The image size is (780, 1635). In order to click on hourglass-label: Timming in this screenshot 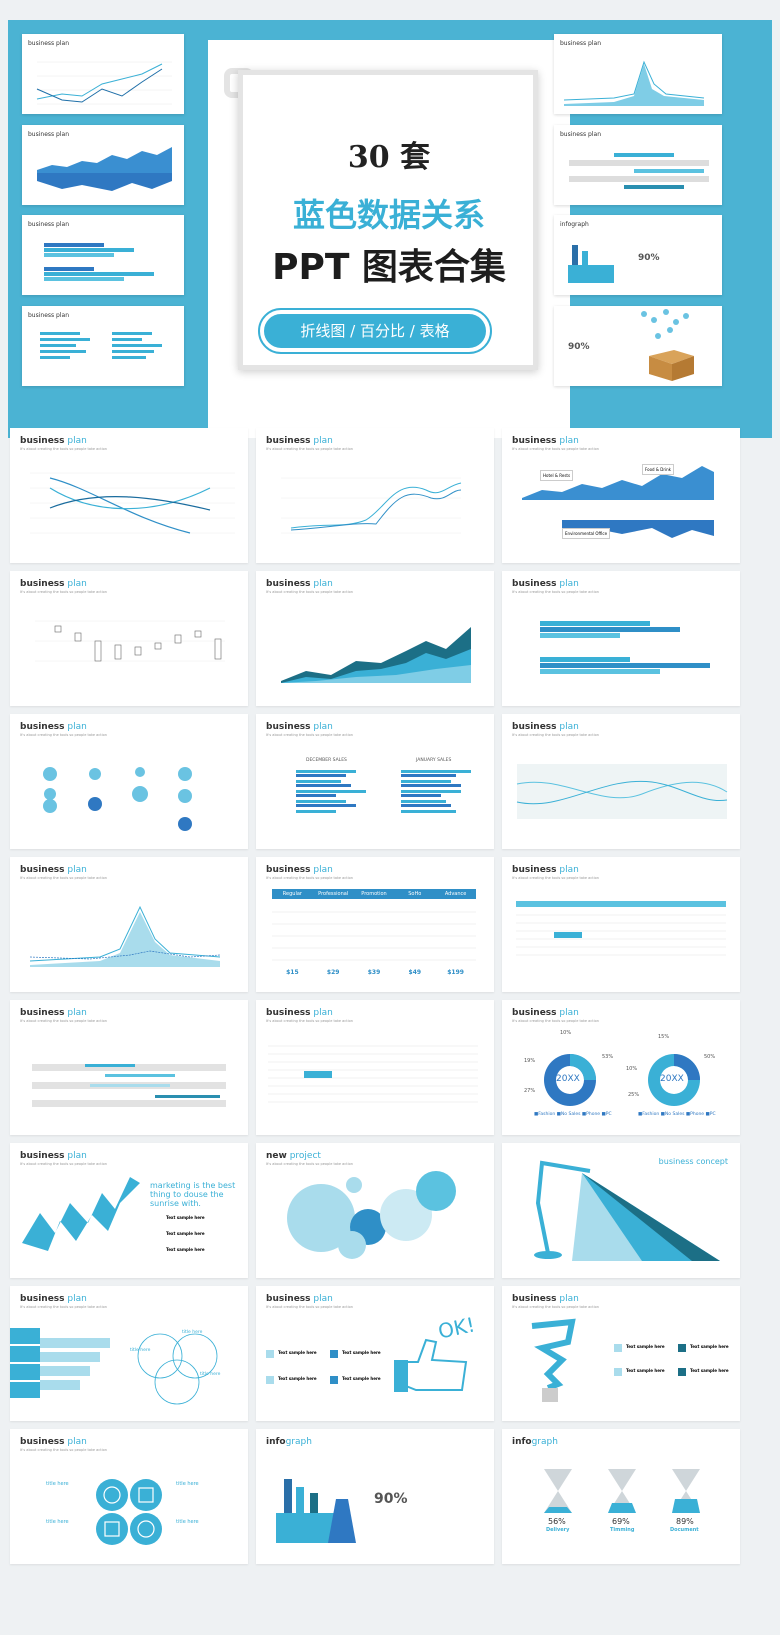, I will do `click(622, 1530)`.